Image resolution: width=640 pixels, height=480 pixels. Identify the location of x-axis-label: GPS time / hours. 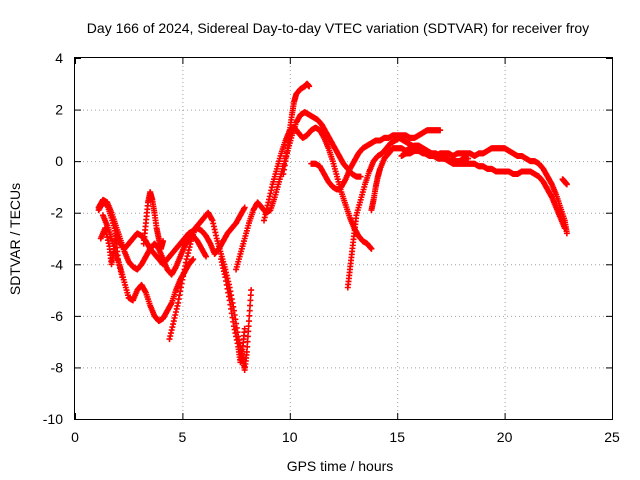
(340, 466).